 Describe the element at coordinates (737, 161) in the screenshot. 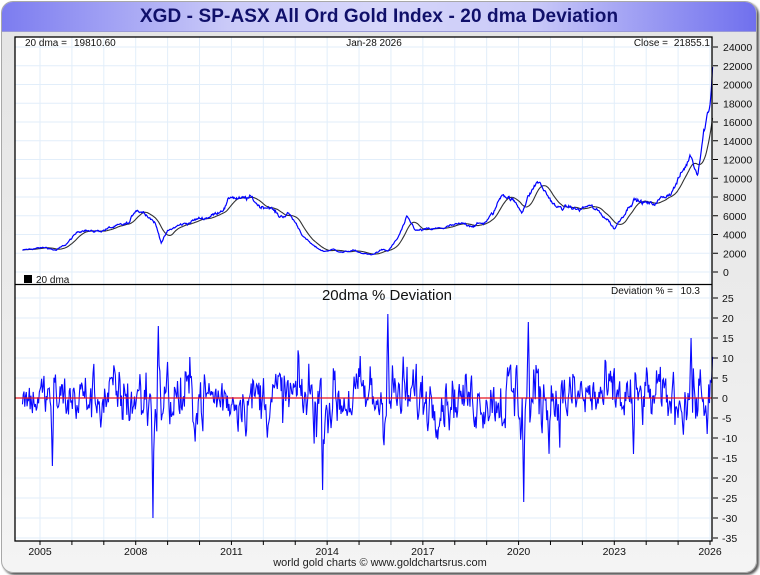

I see `price-y-tick-label: 12000` at that location.